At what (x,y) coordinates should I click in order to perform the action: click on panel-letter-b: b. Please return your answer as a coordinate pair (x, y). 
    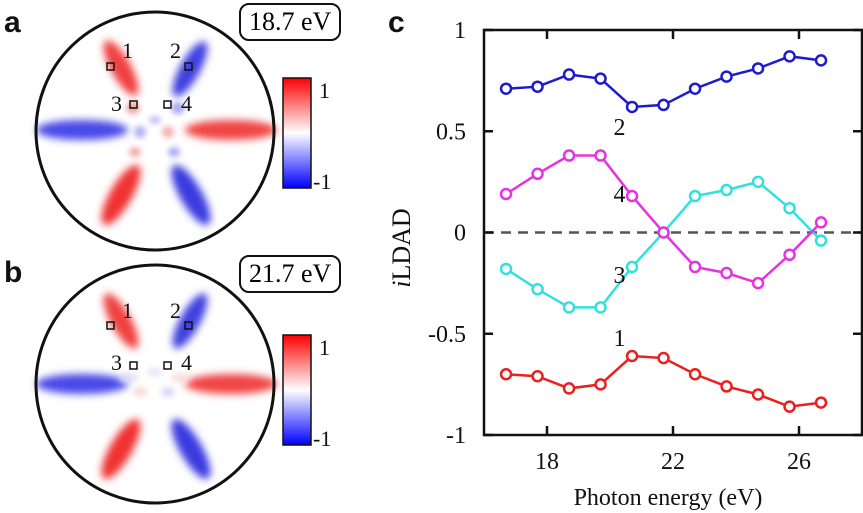
    Looking at the image, I should click on (13, 272).